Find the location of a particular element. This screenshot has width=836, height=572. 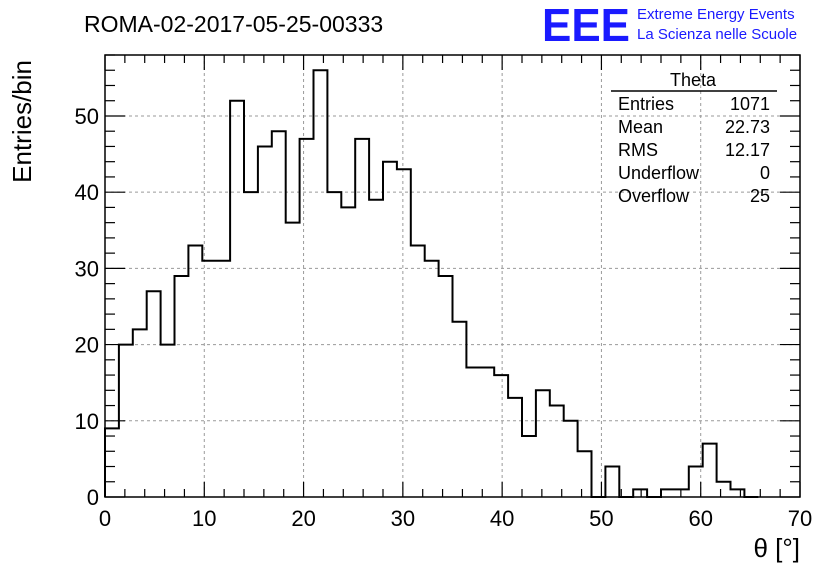

stats-label-entries: Entries is located at coordinates (646, 104).